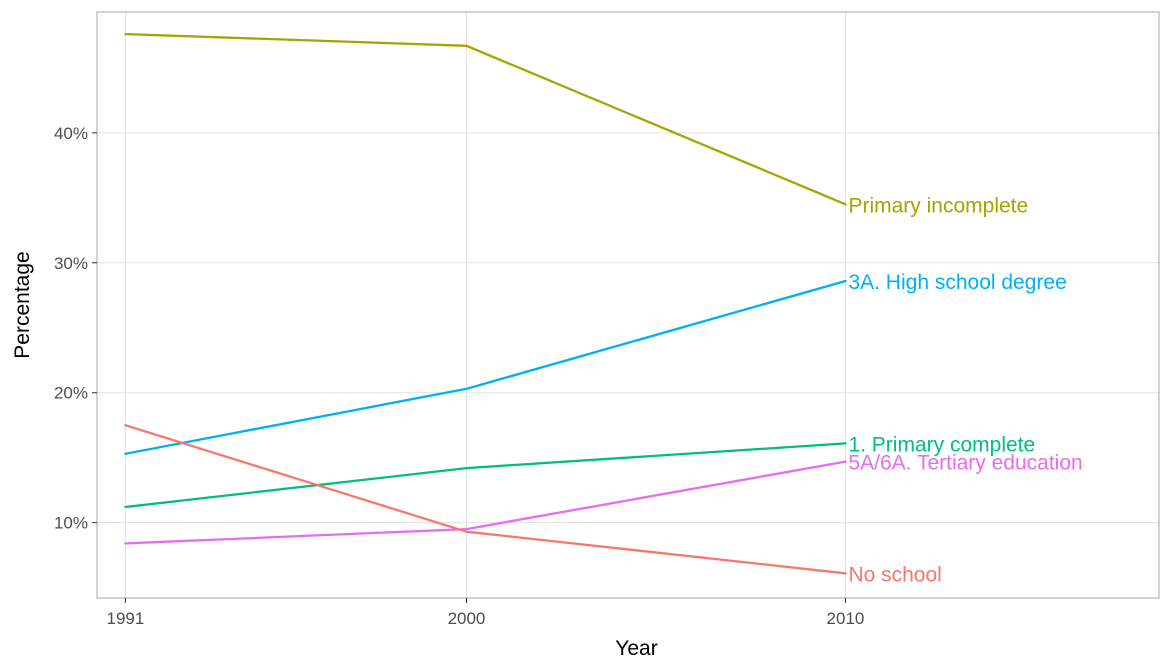 The height and width of the screenshot is (657, 1160). Describe the element at coordinates (75, 328) in the screenshot. I see `y-axis-ticks: 10% 20% 30% 40%` at that location.